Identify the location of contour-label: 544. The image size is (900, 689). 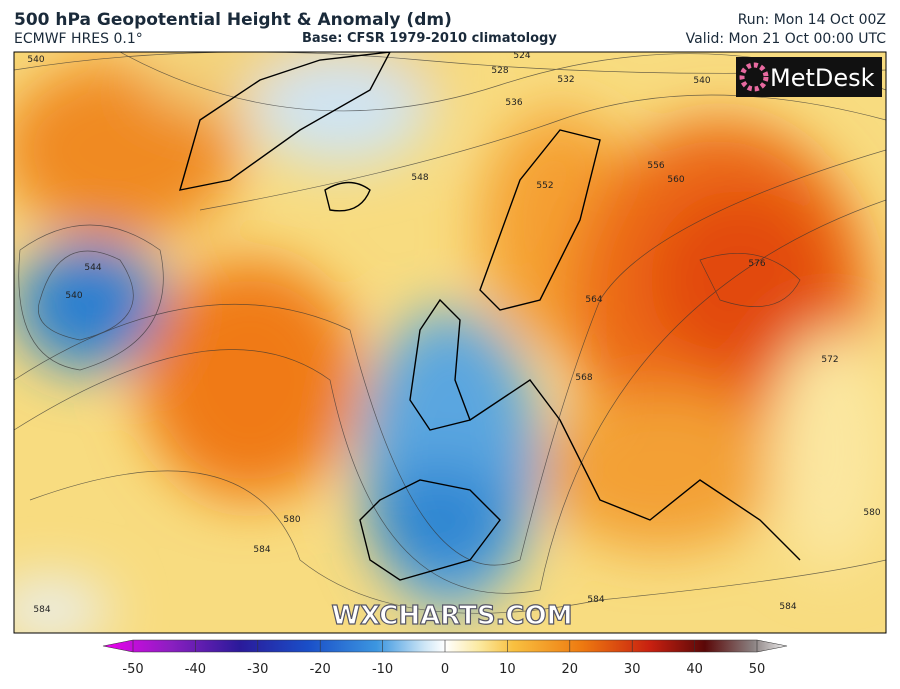
(92, 268).